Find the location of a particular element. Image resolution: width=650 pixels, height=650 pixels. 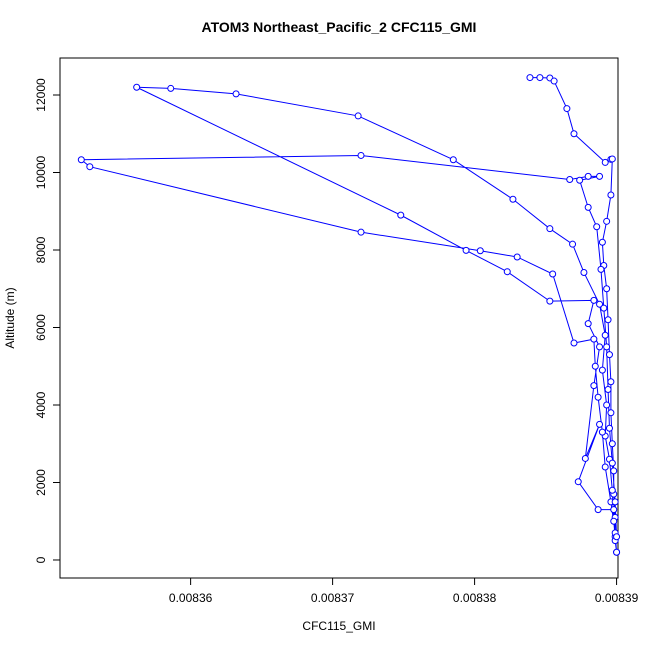

y-tick-label: 2000 is located at coordinates (41, 482).